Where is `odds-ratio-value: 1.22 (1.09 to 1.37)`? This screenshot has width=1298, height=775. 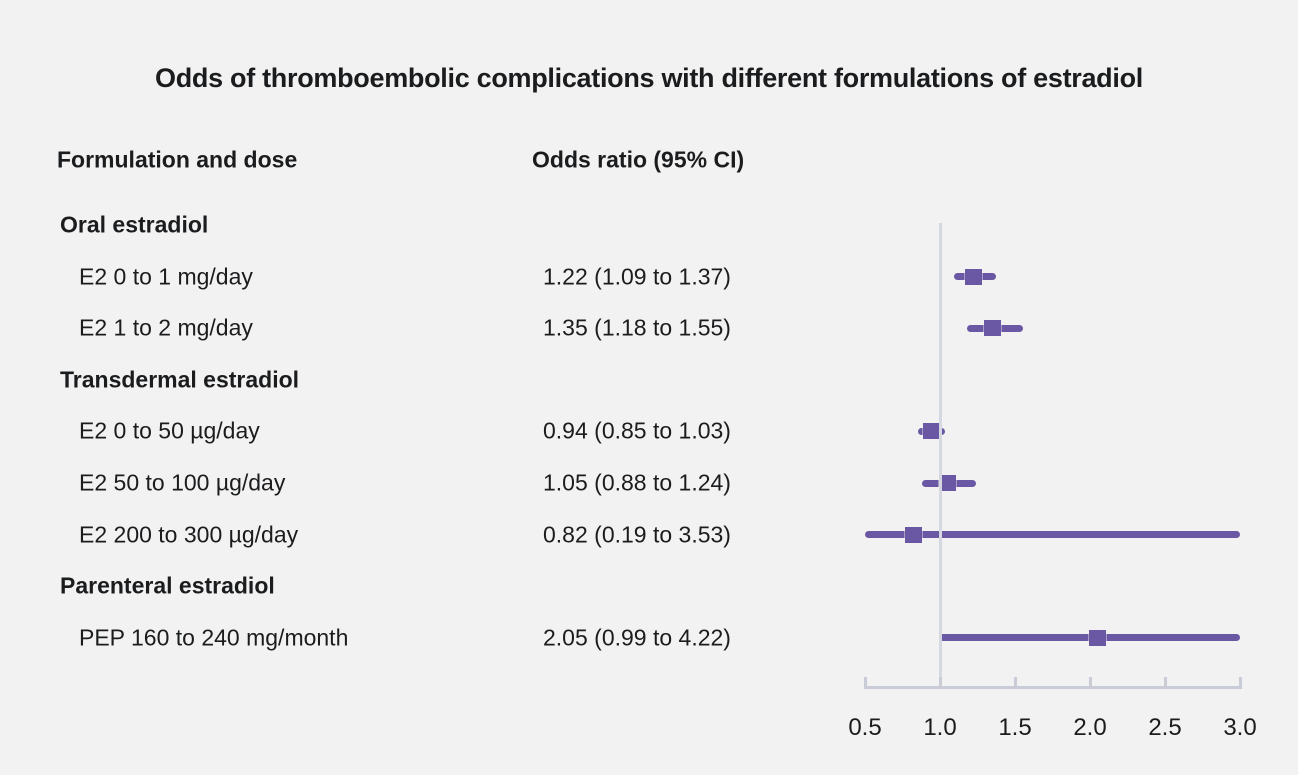 odds-ratio-value: 1.22 (1.09 to 1.37) is located at coordinates (637, 276).